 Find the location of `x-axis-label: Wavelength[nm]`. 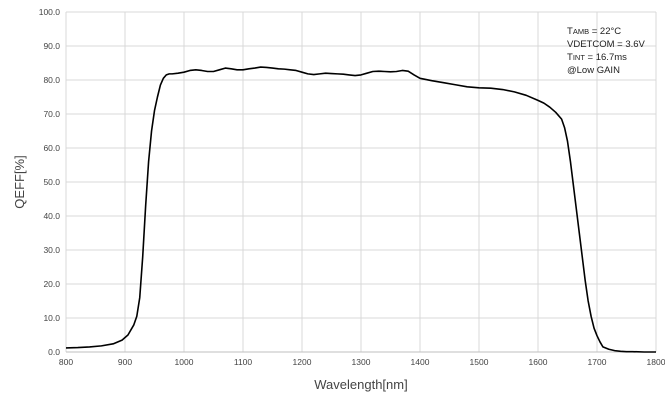

x-axis-label: Wavelength[nm] is located at coordinates (360, 384).